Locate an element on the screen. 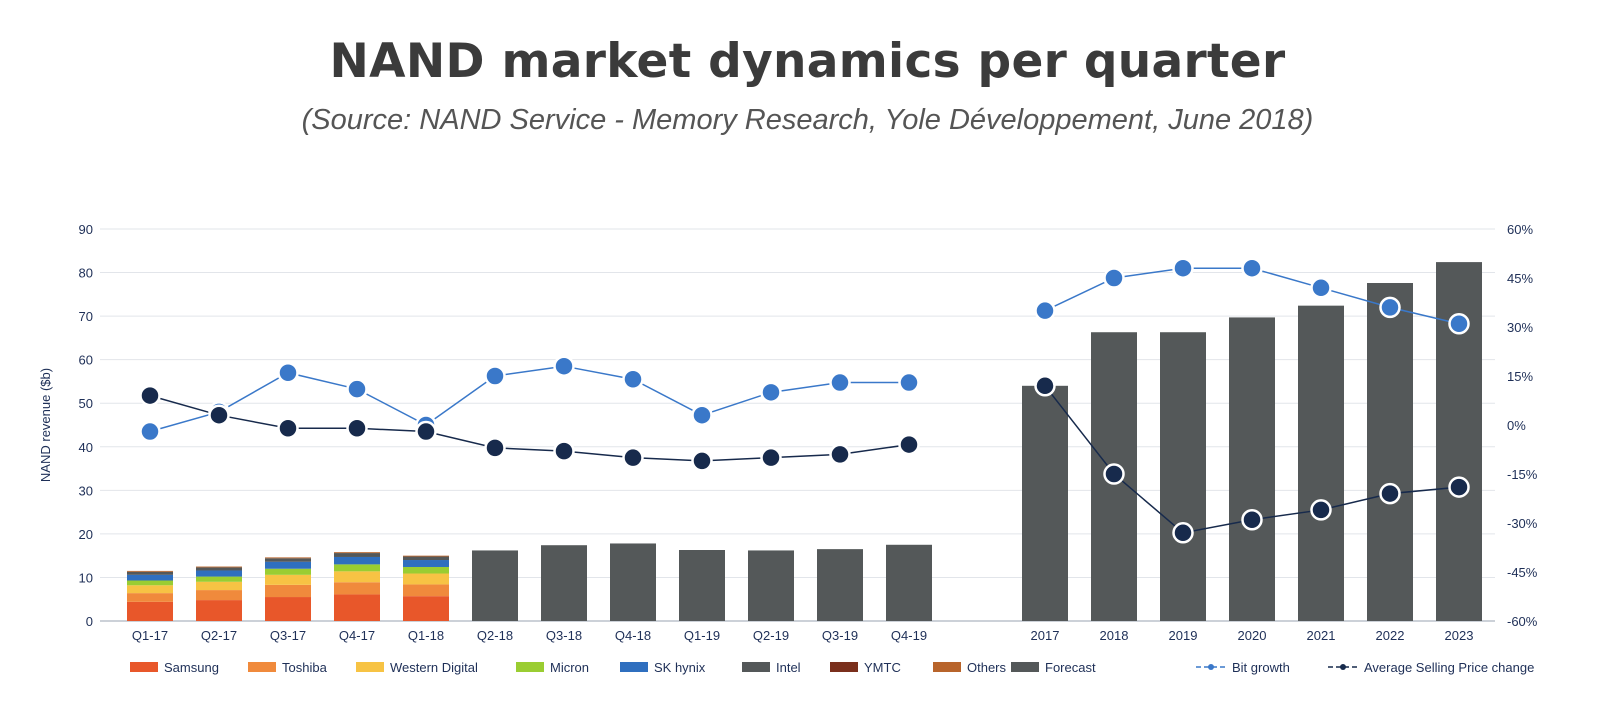 Image resolution: width=1615 pixels, height=720 pixels. y-tick-label: 90 is located at coordinates (86, 229).